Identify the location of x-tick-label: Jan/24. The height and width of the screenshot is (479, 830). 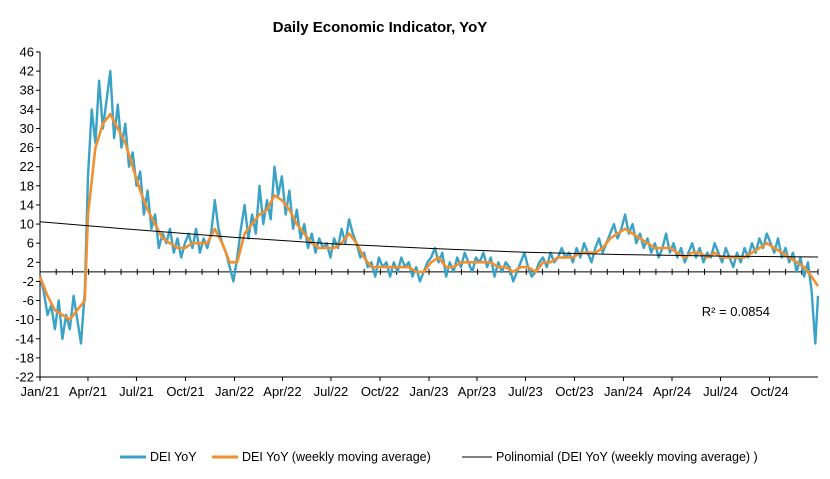
(623, 391).